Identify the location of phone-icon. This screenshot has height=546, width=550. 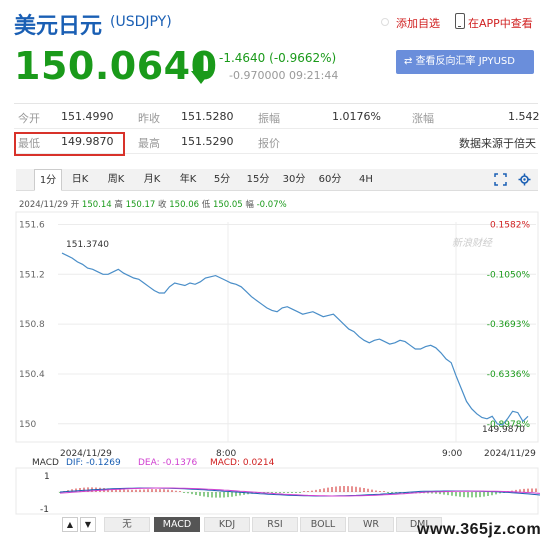
(460, 21).